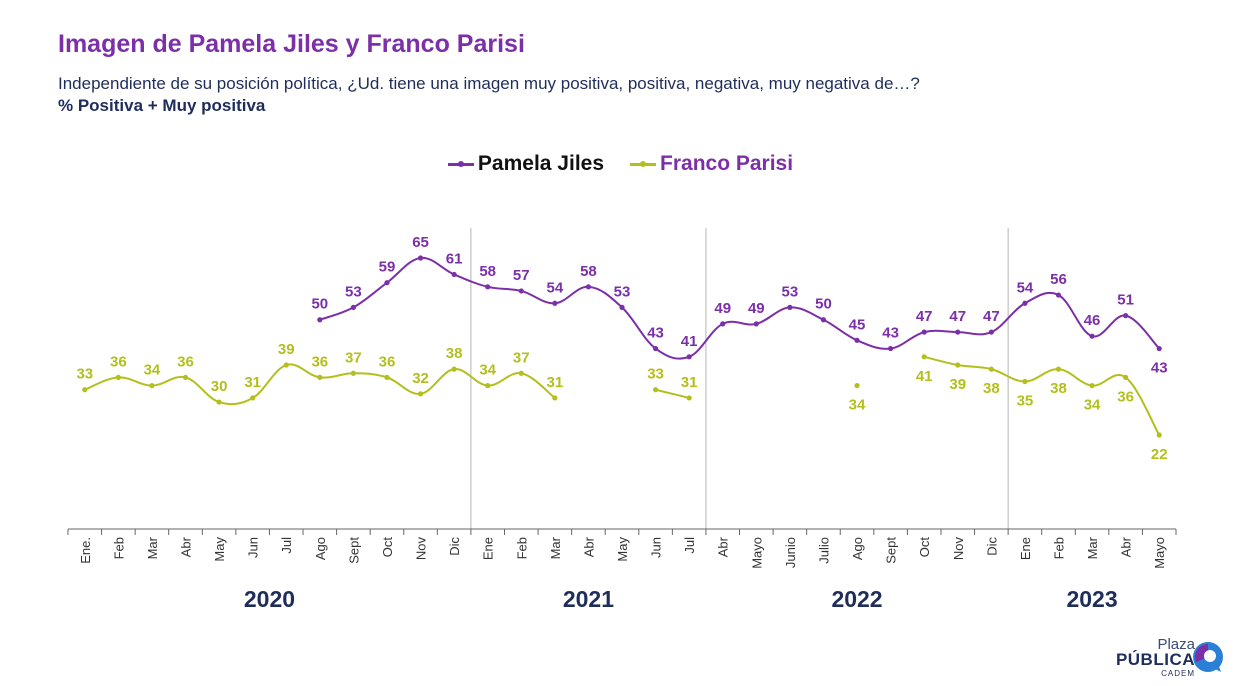 The image size is (1241, 686). Describe the element at coordinates (689, 341) in the screenshot. I see `data-label-jiles: 41` at that location.